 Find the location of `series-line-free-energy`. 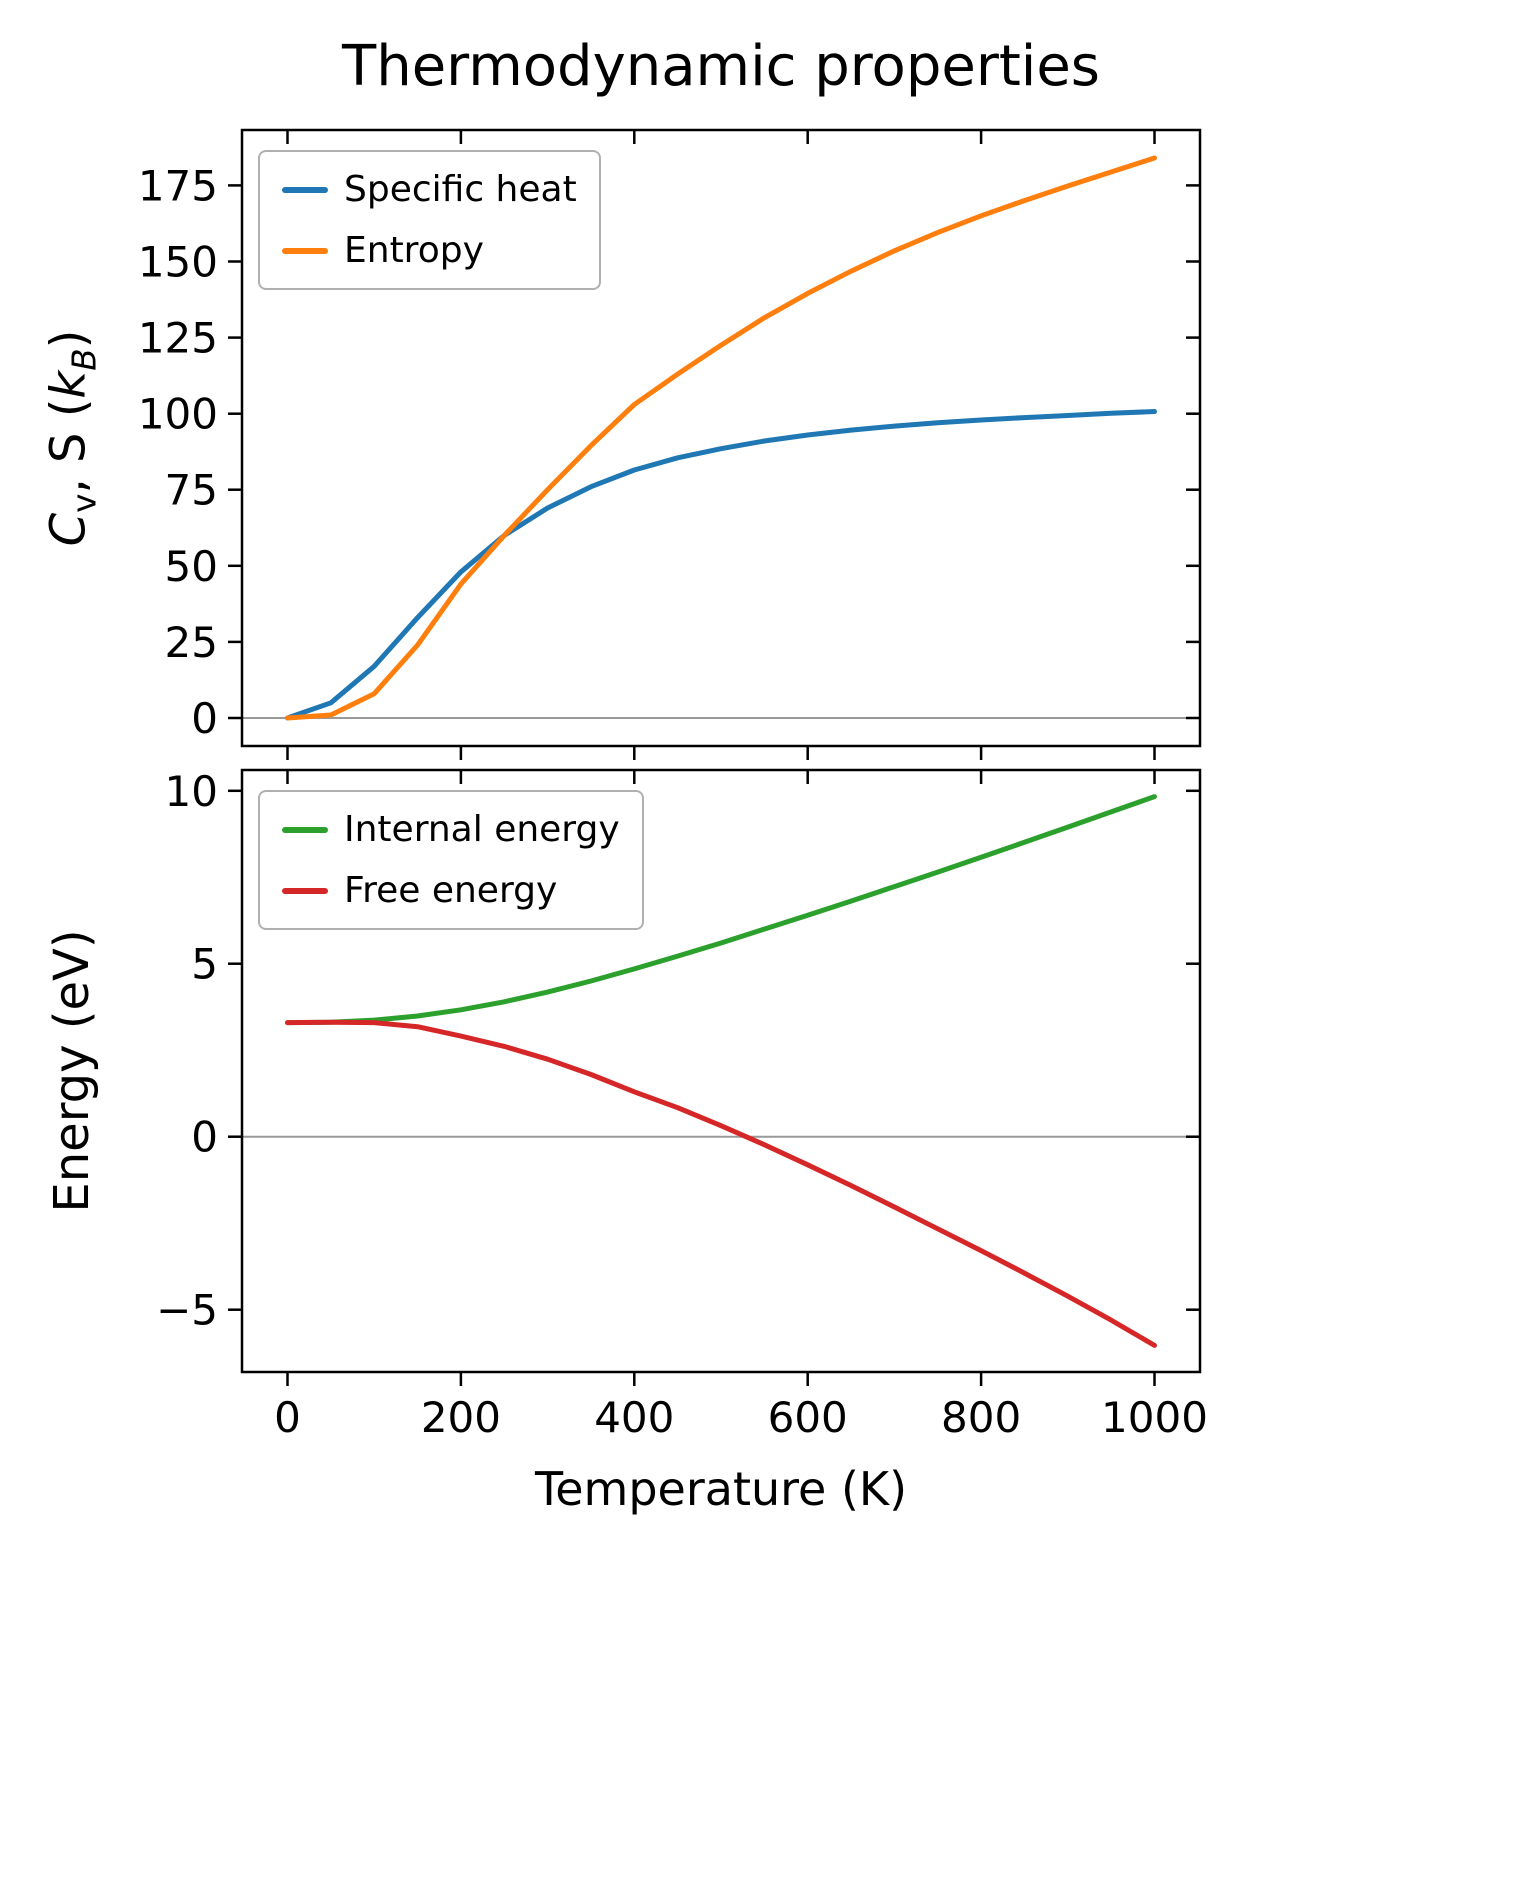

series-line-free-energy is located at coordinates (721, 1183).